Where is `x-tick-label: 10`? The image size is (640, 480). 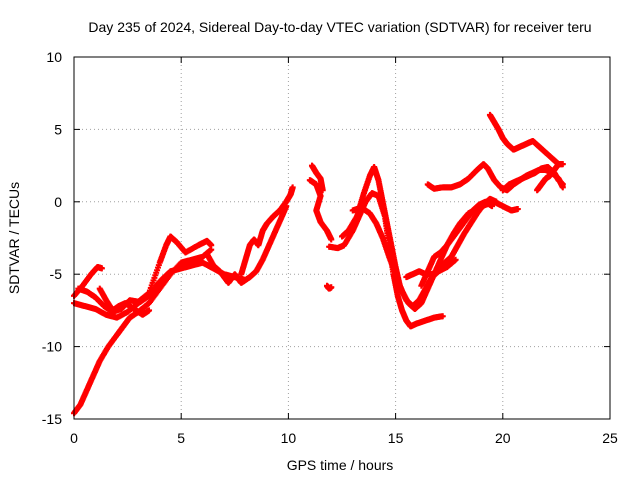
x-tick-label: 10 is located at coordinates (289, 438).